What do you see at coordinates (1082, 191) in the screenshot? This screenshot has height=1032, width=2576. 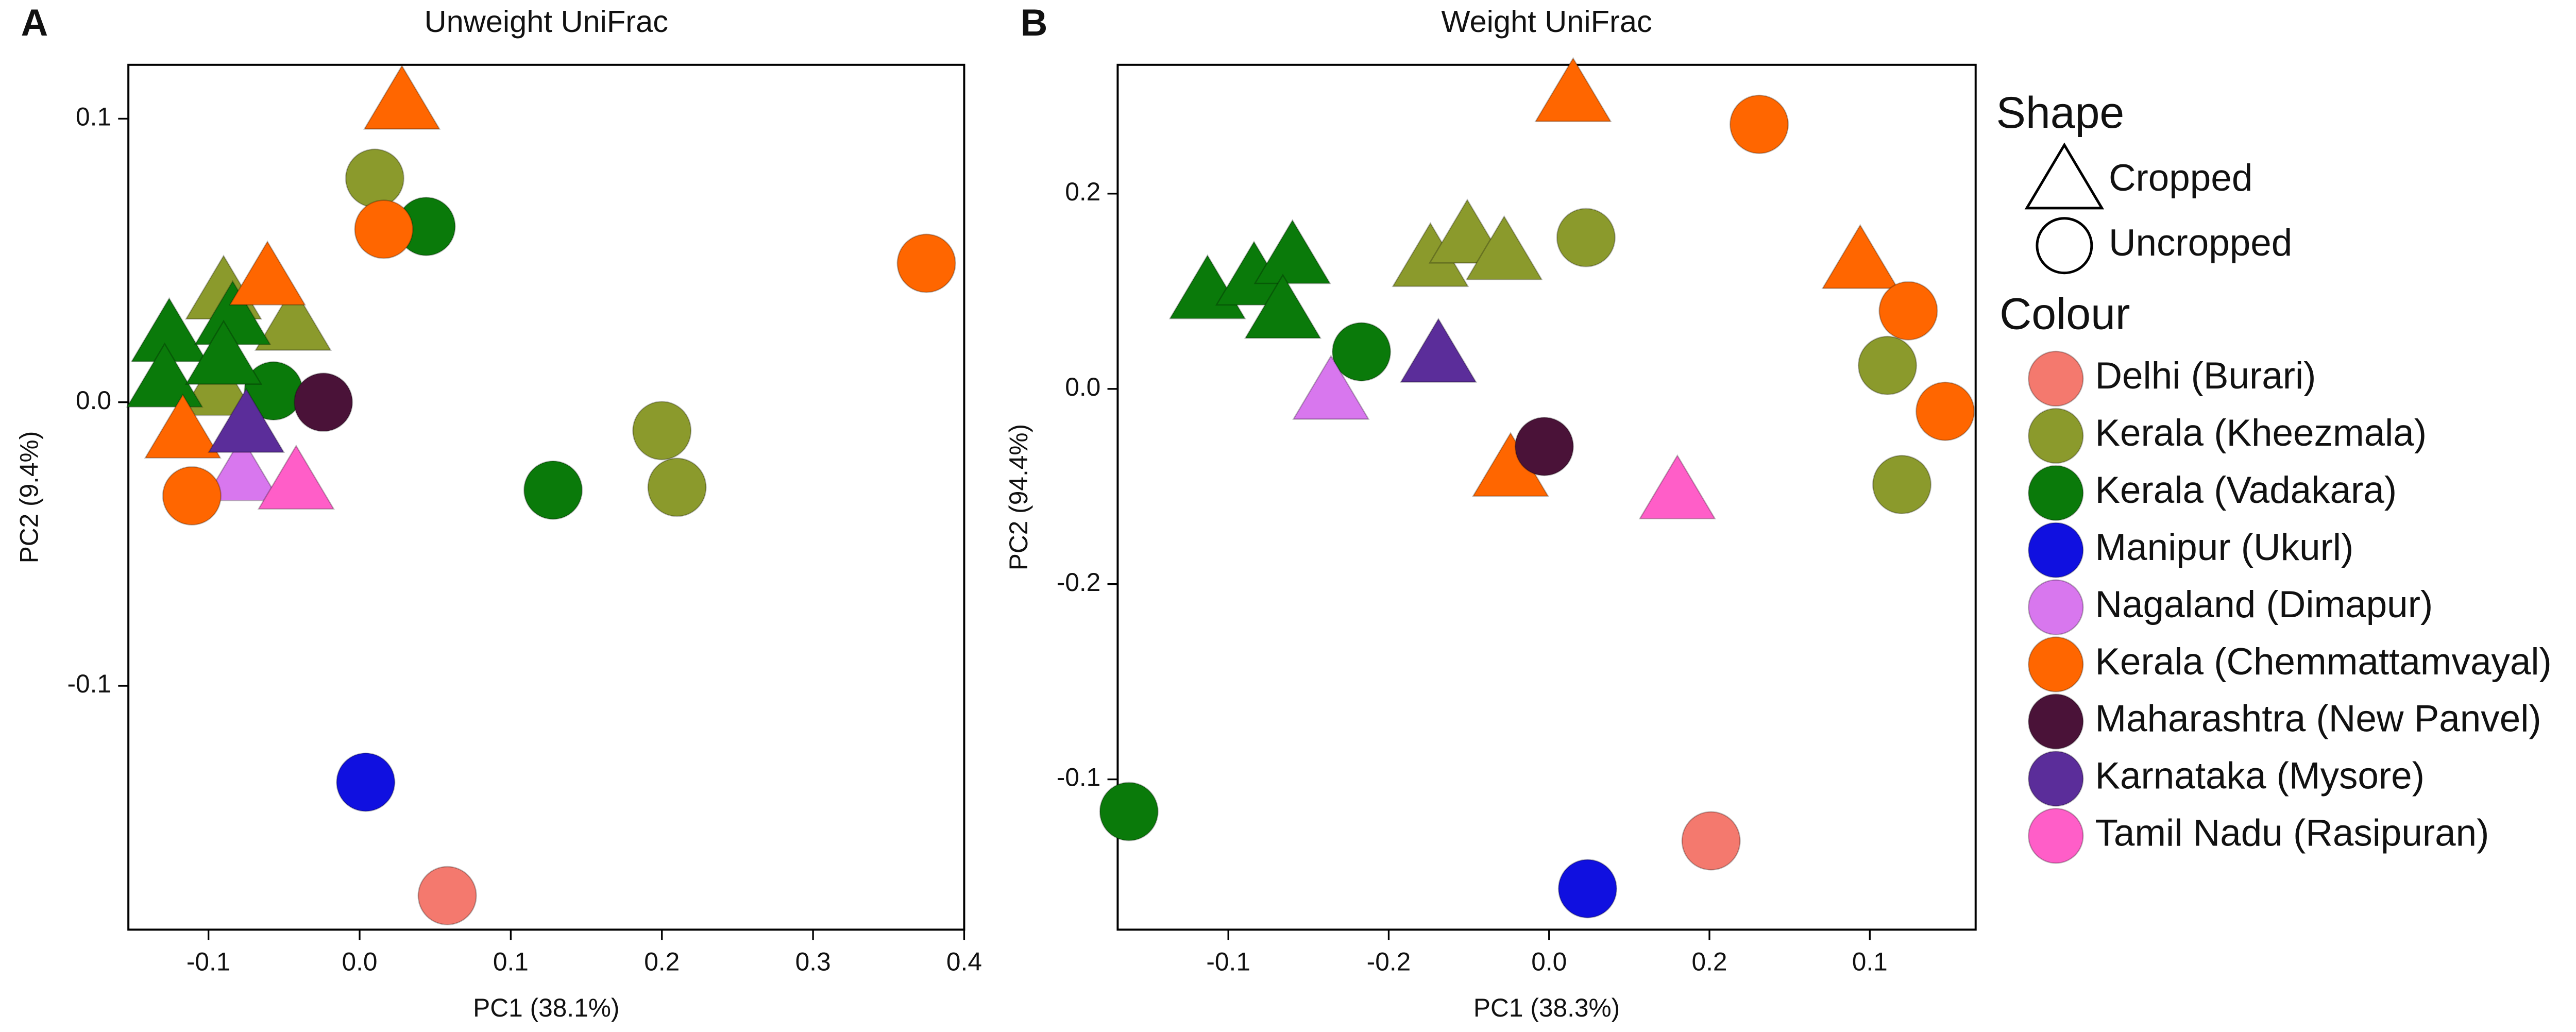 I see `y-tick-label: 0.2` at bounding box center [1082, 191].